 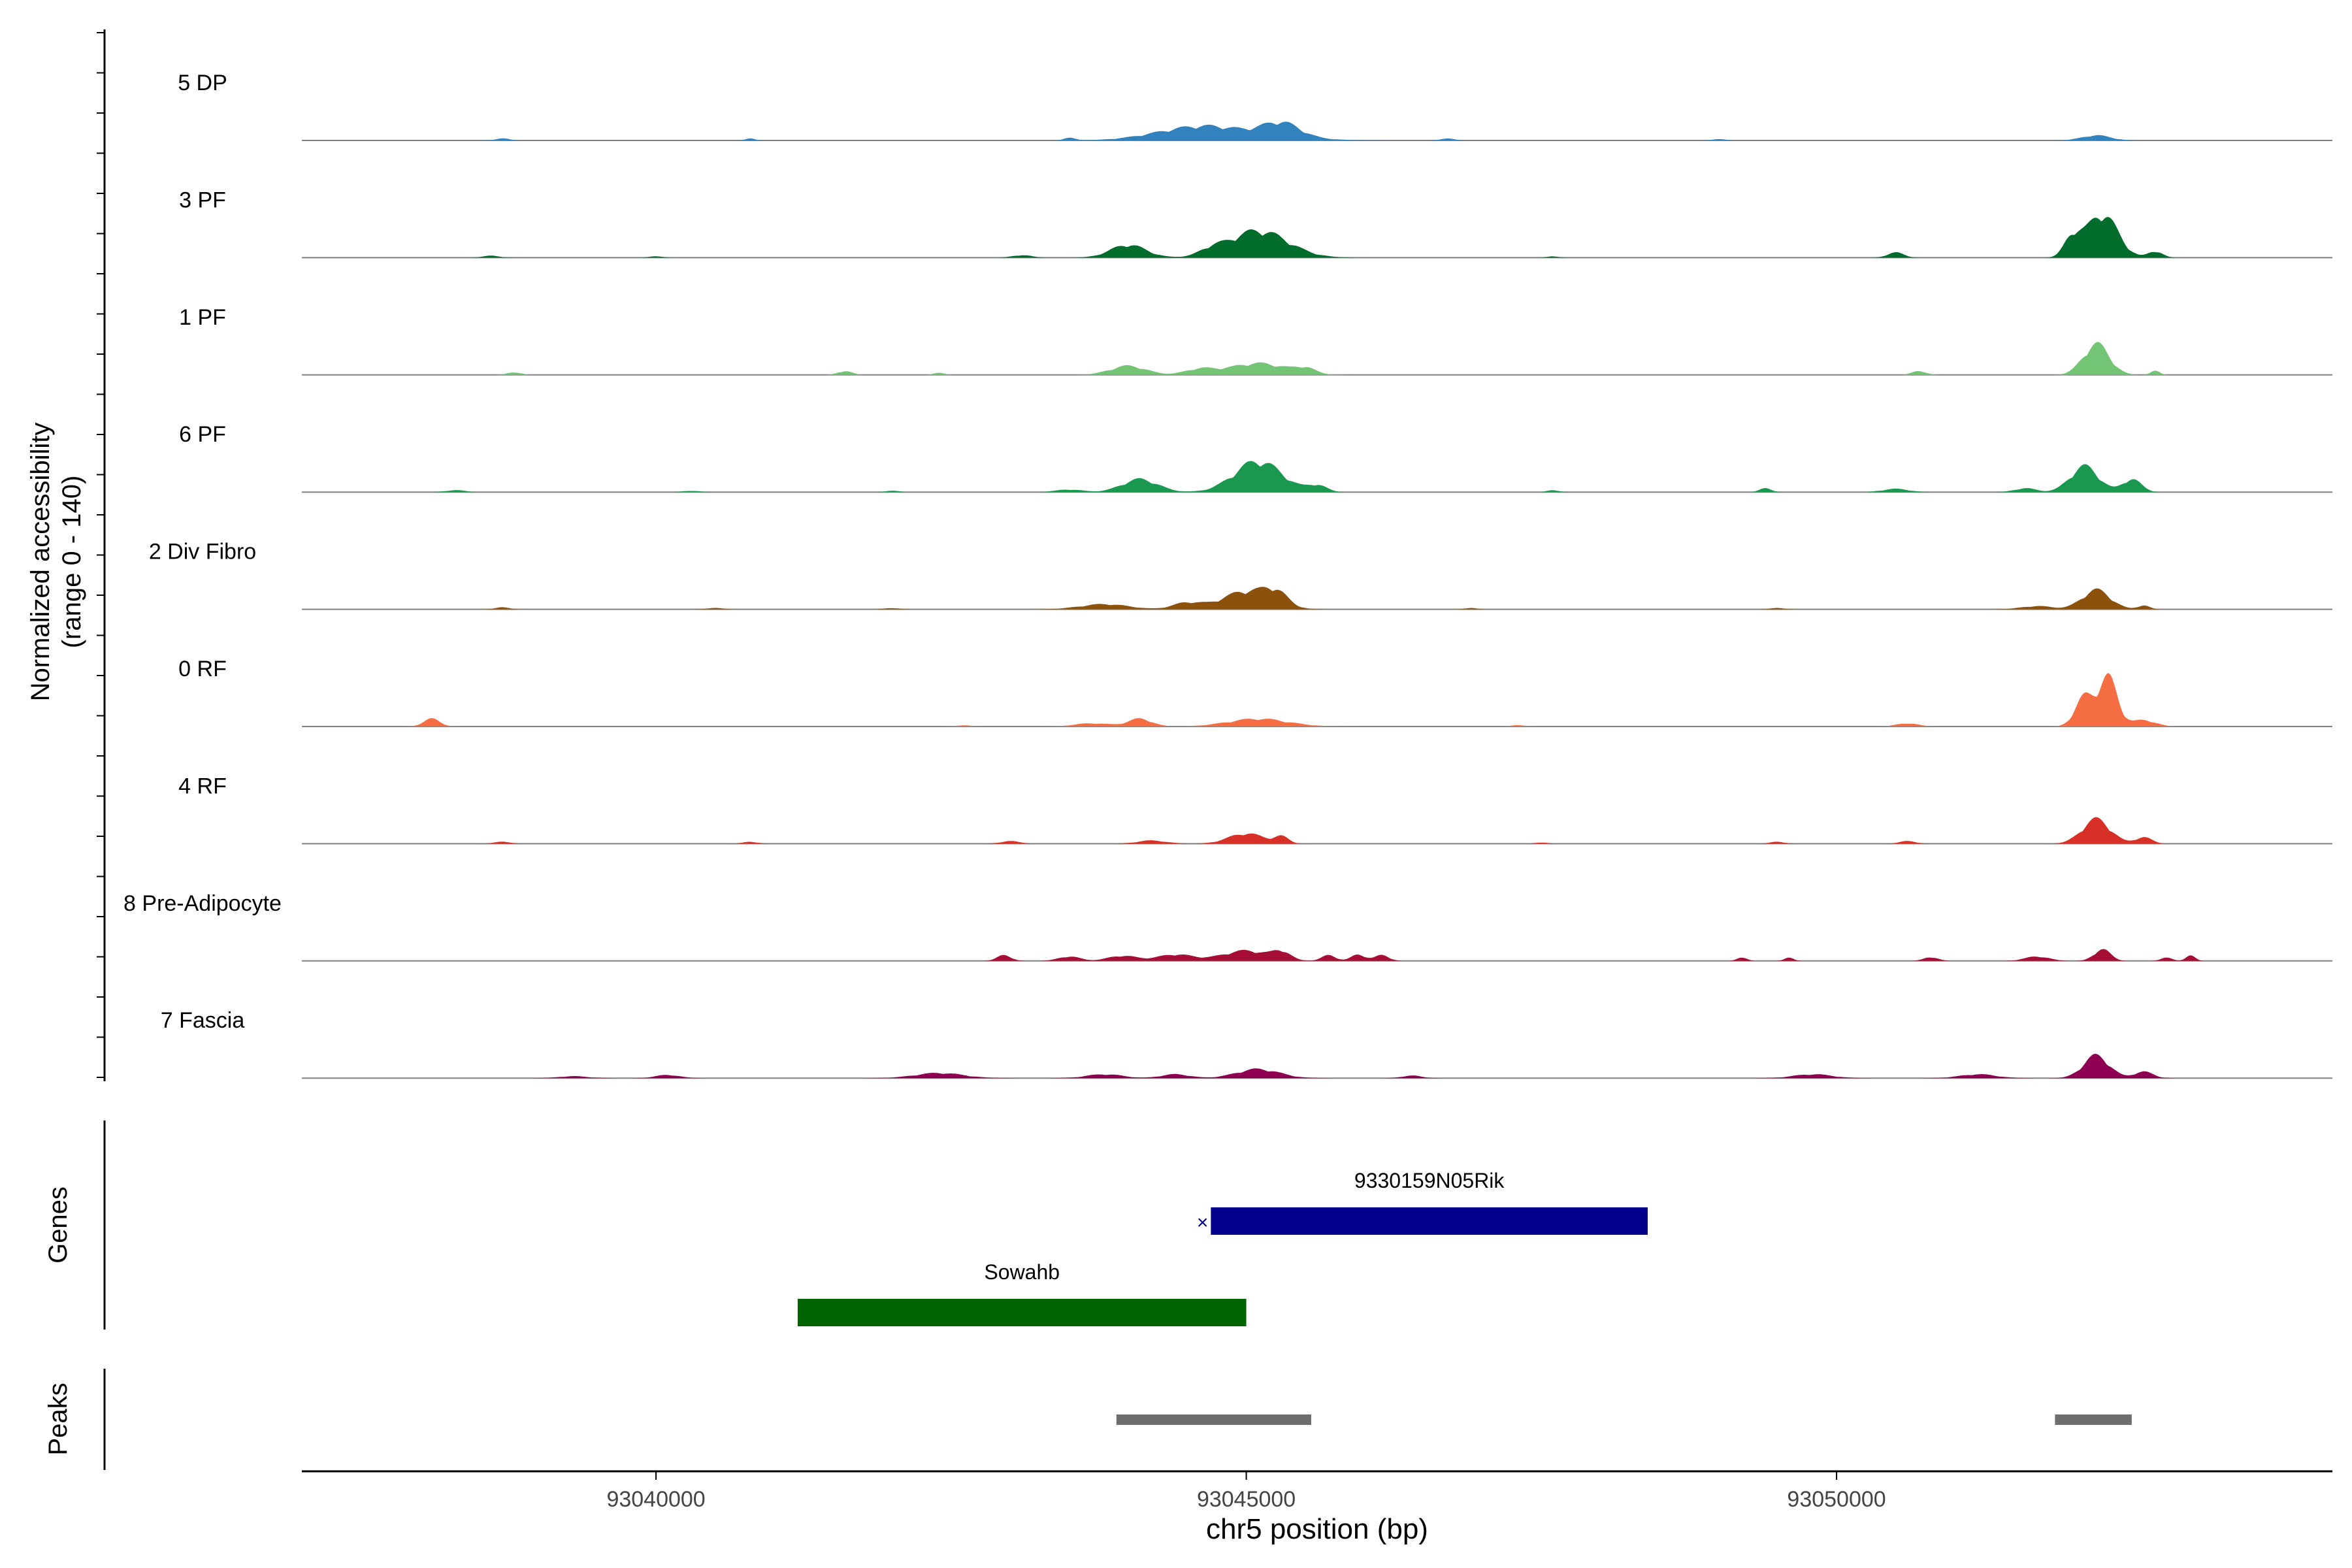 What do you see at coordinates (202, 200) in the screenshot?
I see `track-label: 3 PF` at bounding box center [202, 200].